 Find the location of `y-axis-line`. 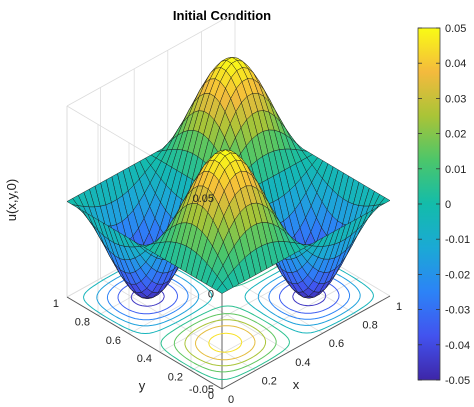

y-axis-line is located at coordinates (144, 343).